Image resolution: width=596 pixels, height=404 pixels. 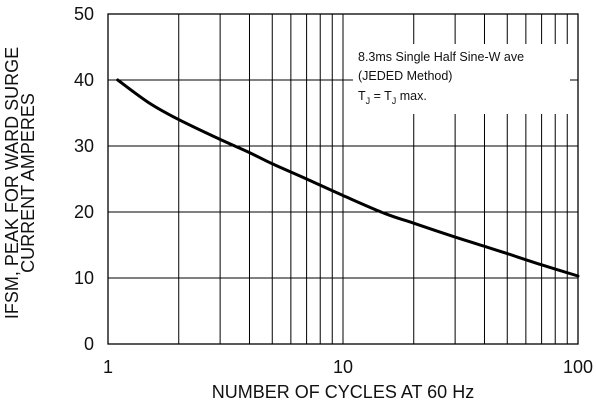 What do you see at coordinates (84, 14) in the screenshot?
I see `y-tick-label: 50` at bounding box center [84, 14].